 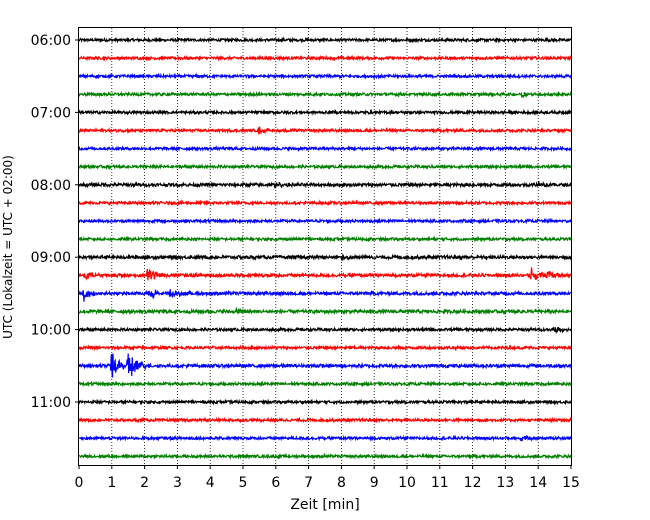 I want to click on y-tick-label: 08:00, so click(x=51, y=186).